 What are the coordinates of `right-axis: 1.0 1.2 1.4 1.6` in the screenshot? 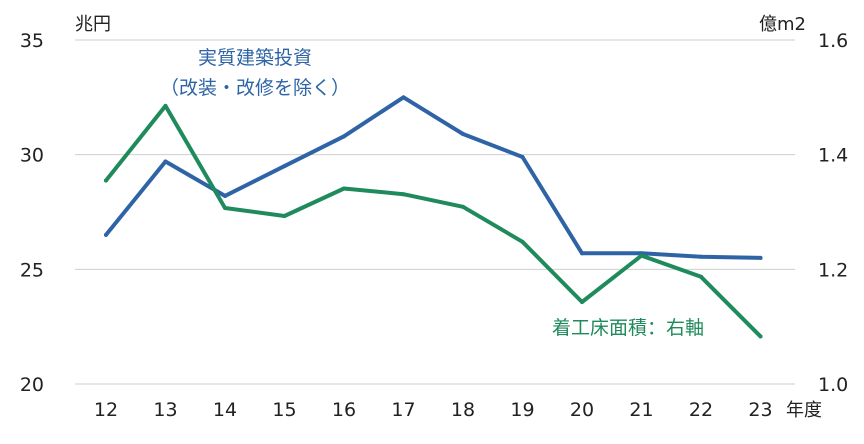 It's located at (833, 213).